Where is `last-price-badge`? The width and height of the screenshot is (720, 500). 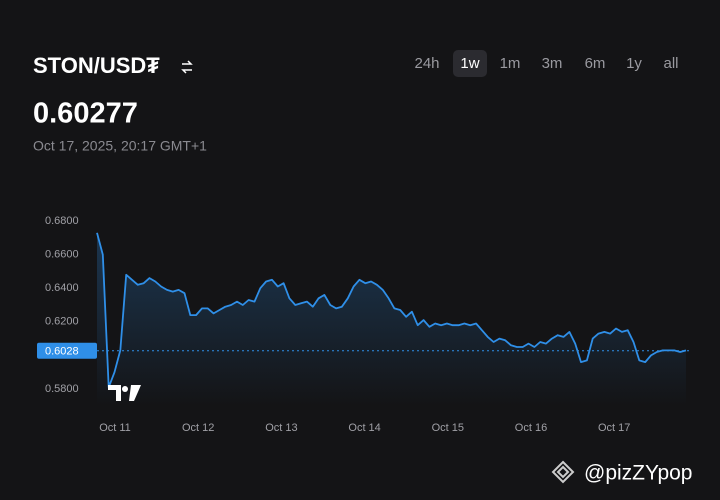 last-price-badge is located at coordinates (67, 350).